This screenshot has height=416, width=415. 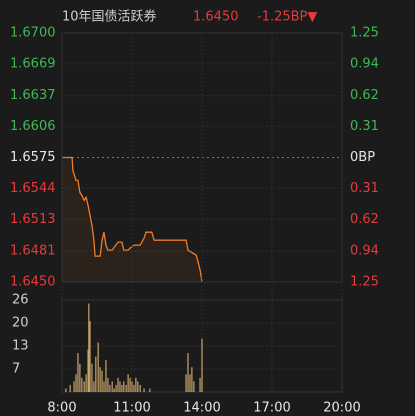 I want to click on change: -1.25BP▼, so click(x=287, y=17).